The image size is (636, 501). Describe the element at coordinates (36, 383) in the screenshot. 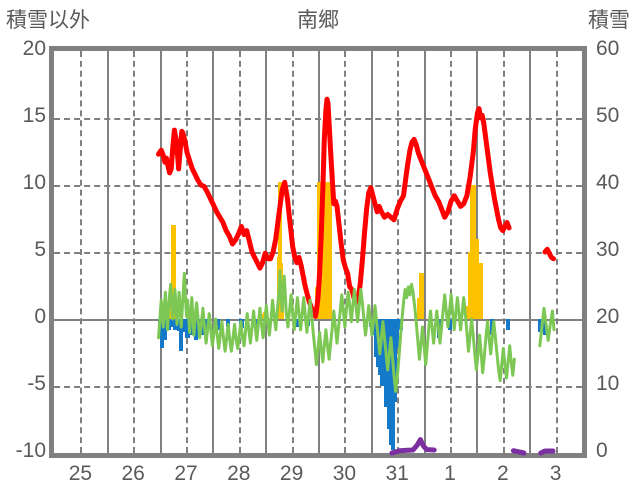

I see `y-axis-left-tick--5: -5` at that location.